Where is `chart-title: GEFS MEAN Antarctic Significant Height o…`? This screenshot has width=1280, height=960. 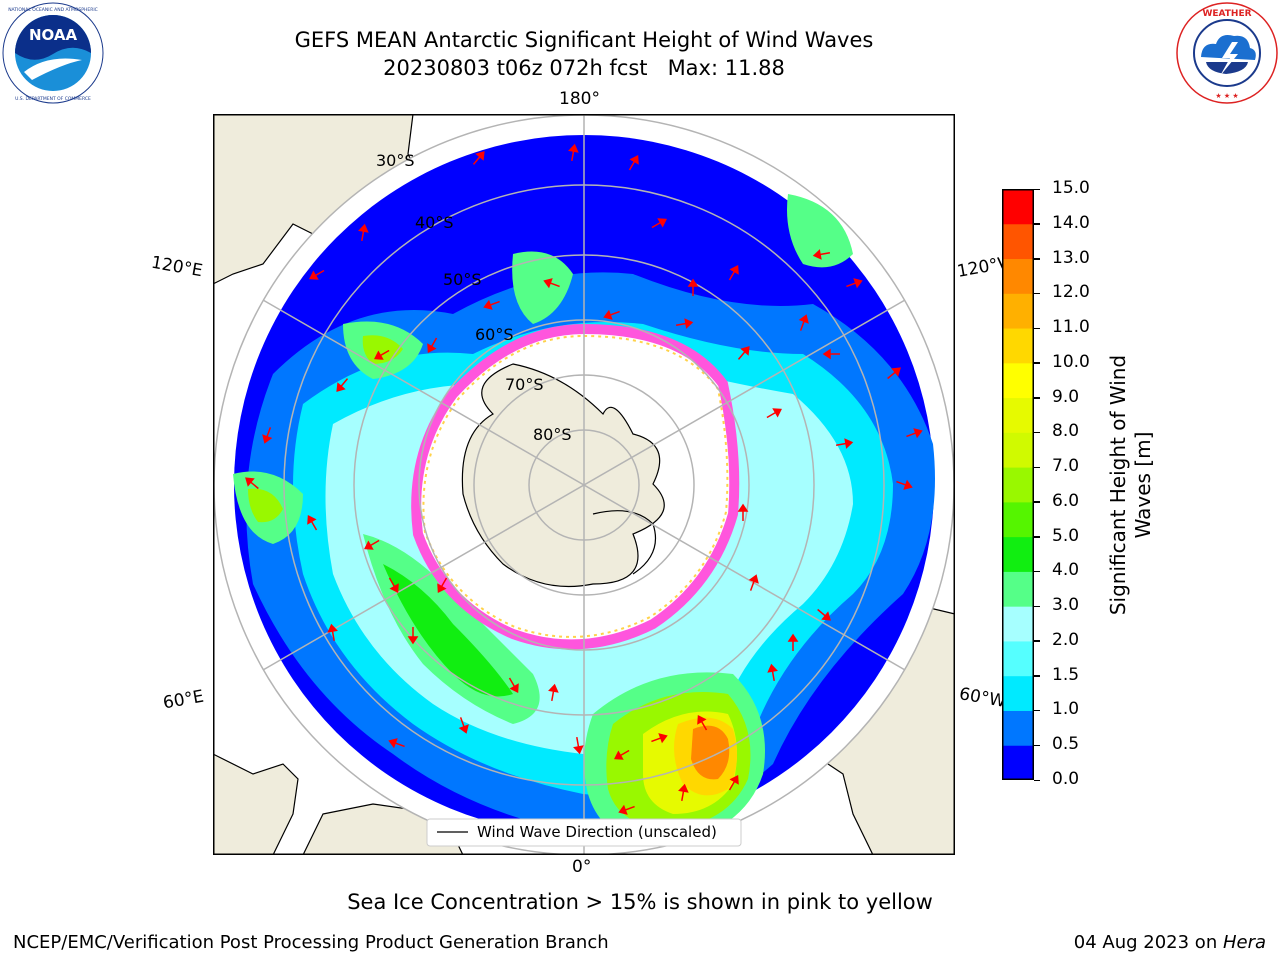
chart-title: GEFS MEAN Antarctic Significant Height o… is located at coordinates (584, 40).